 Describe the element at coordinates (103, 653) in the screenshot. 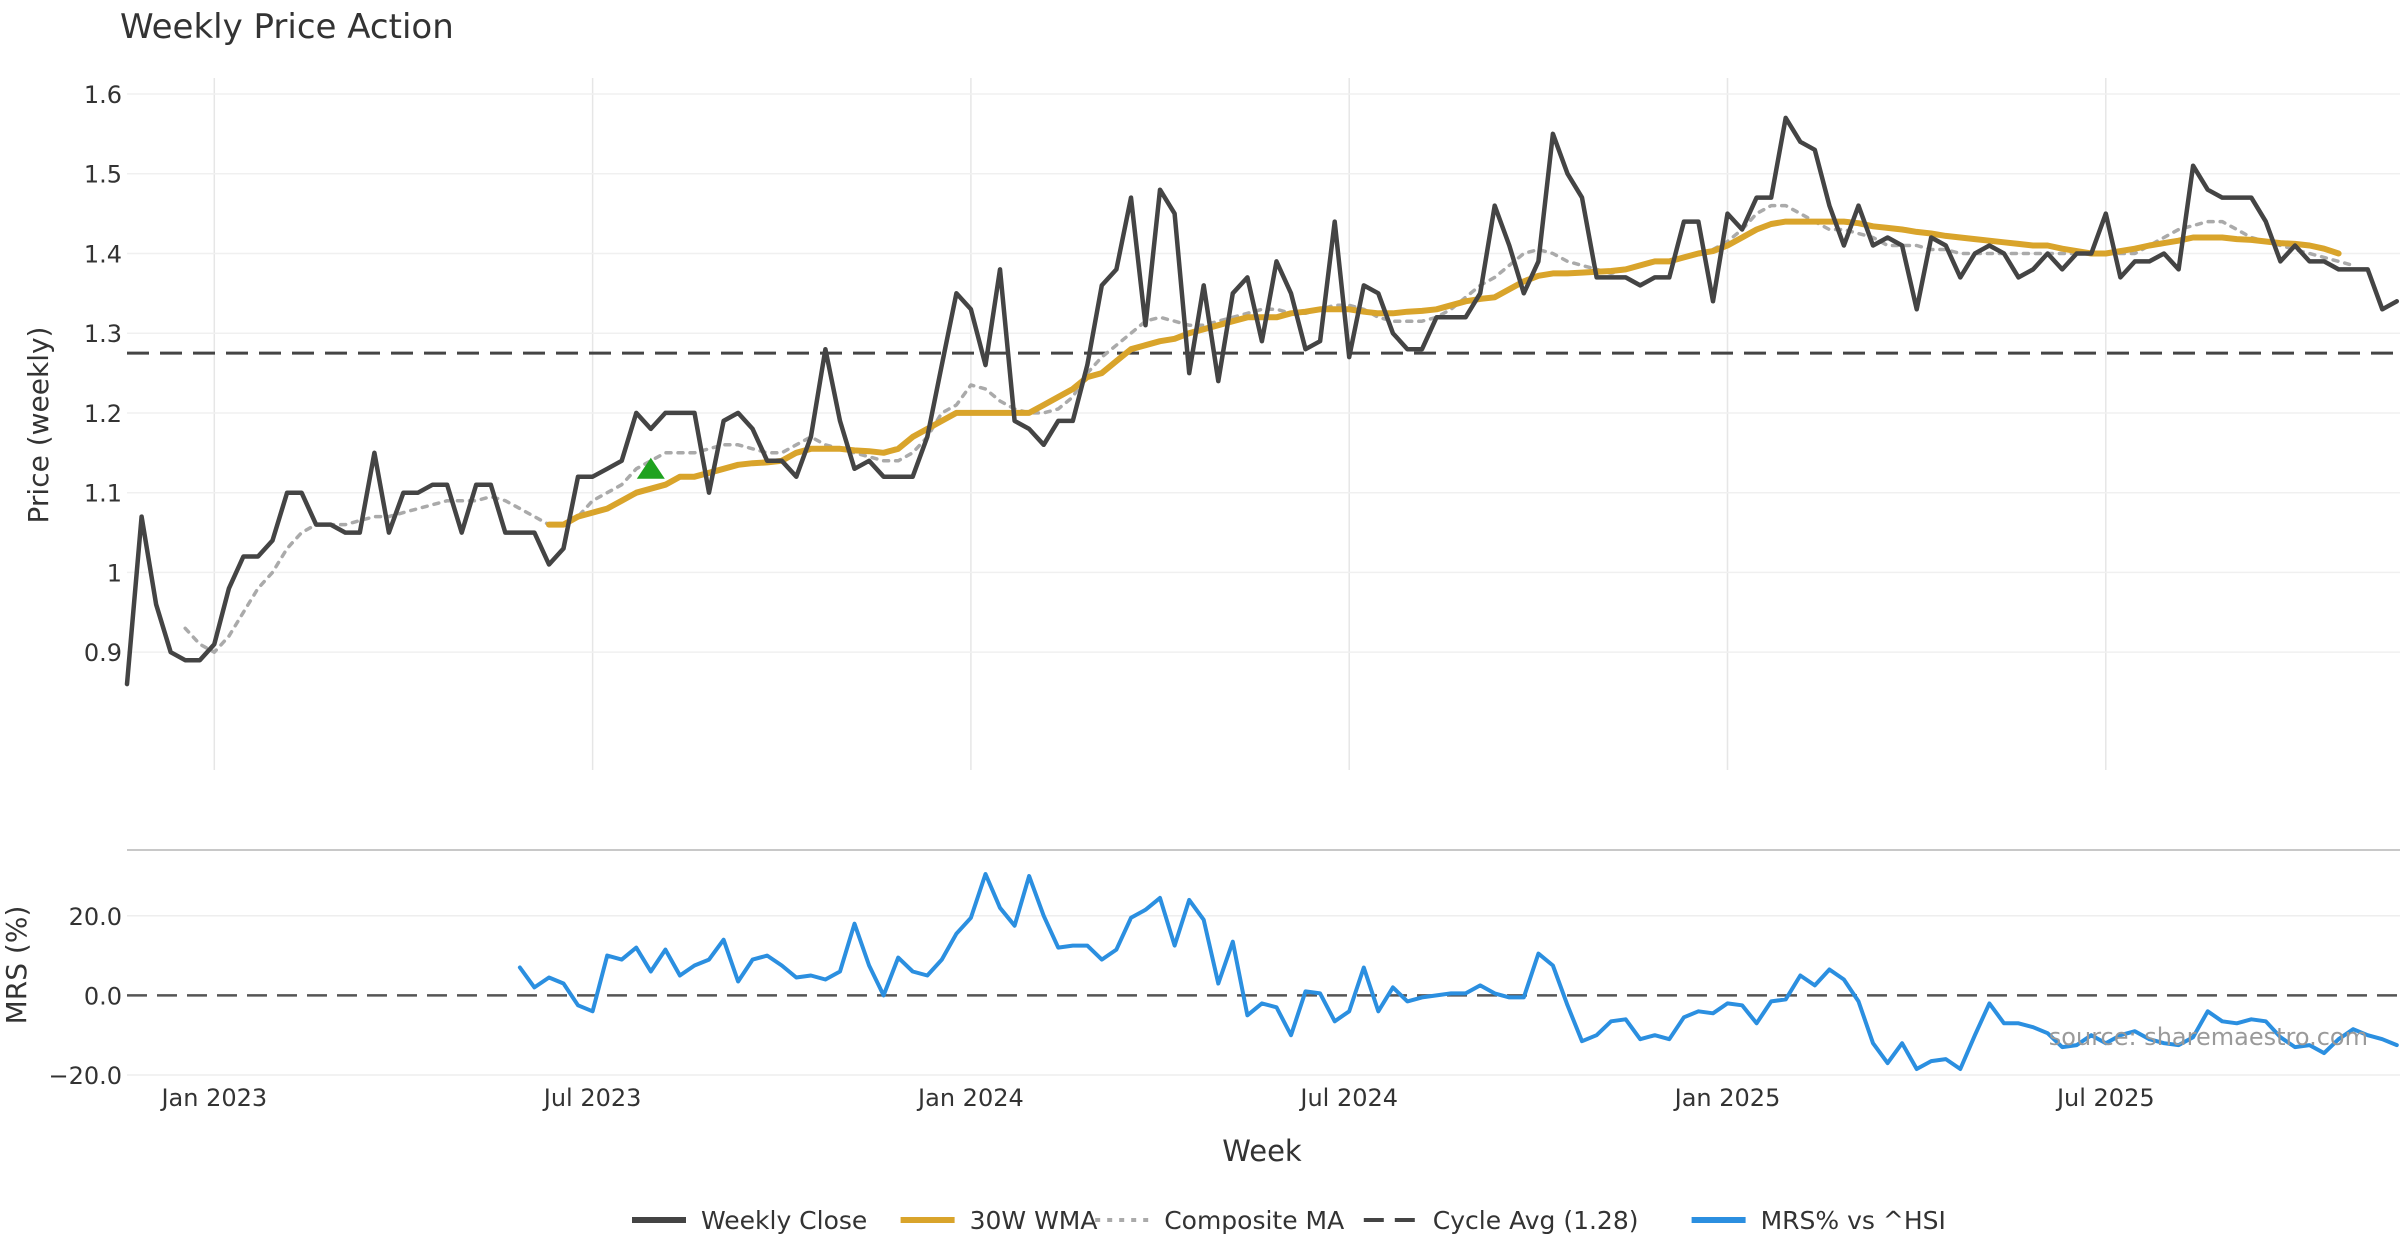

I see `price-y-tick-label: 0.9` at that location.